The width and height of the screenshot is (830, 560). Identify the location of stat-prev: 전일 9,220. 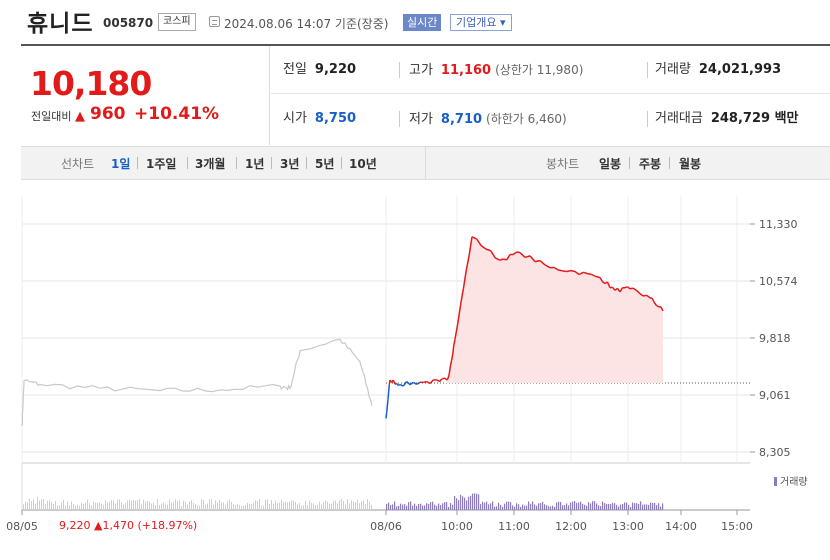
(320, 69).